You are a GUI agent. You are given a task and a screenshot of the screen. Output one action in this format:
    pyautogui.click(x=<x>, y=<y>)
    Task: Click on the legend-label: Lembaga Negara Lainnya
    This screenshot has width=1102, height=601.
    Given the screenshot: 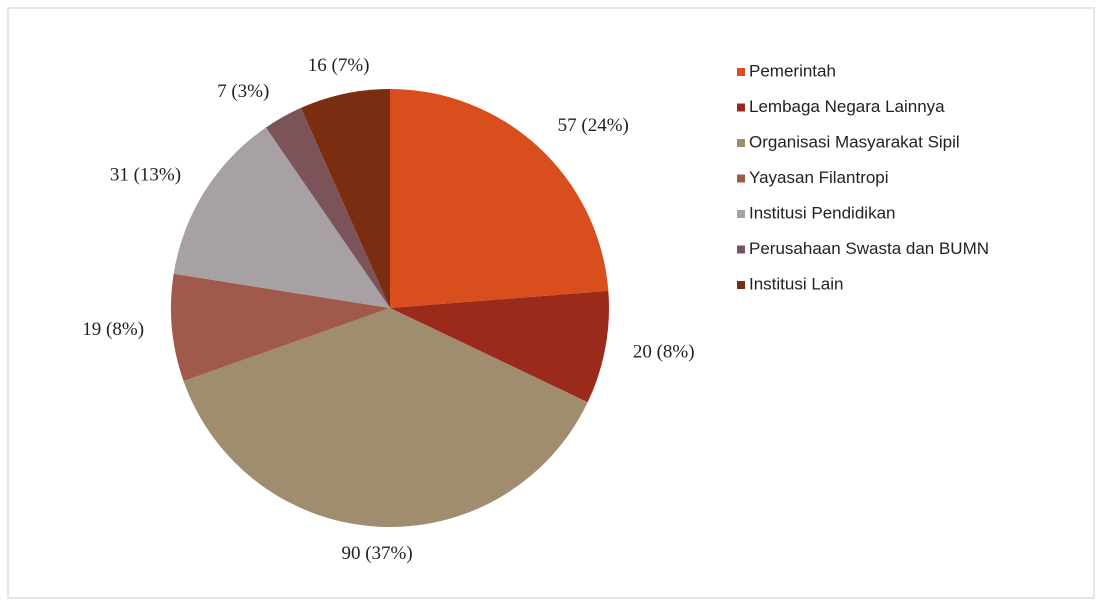 What is the action you would take?
    pyautogui.click(x=847, y=106)
    